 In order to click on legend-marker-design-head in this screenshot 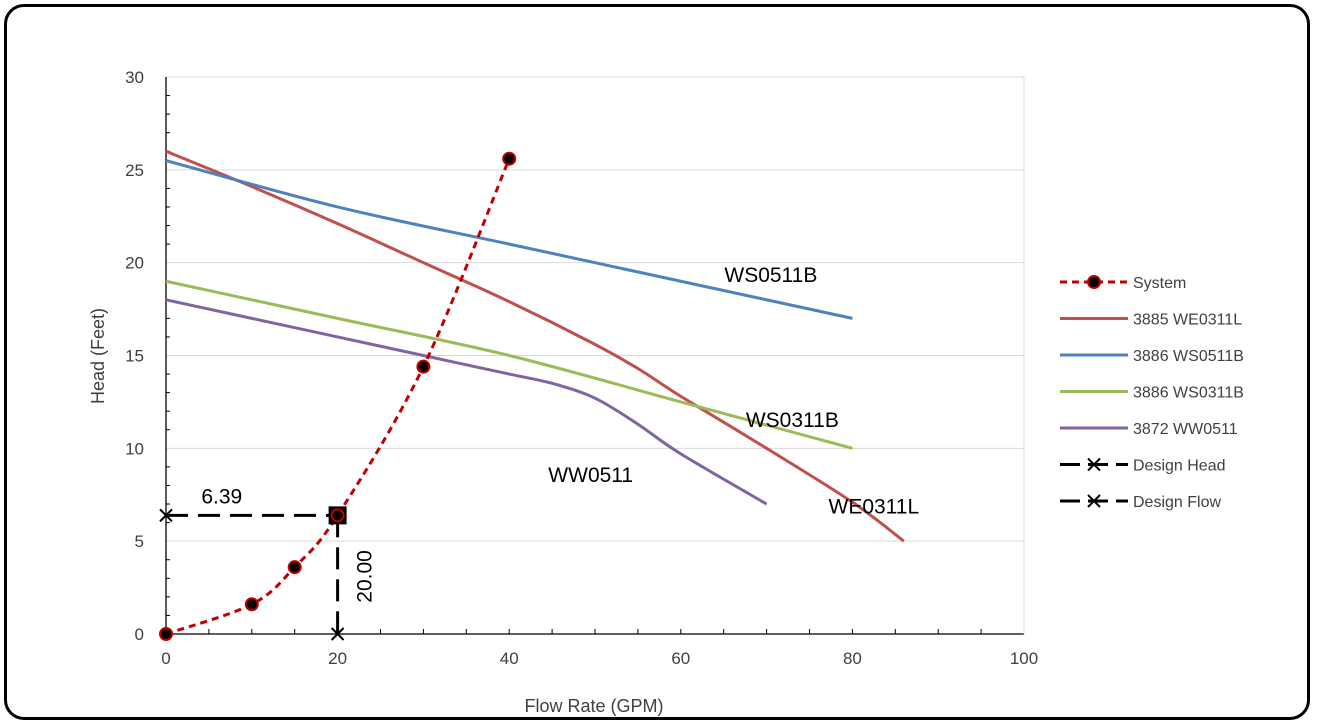, I will do `click(1094, 464)`.